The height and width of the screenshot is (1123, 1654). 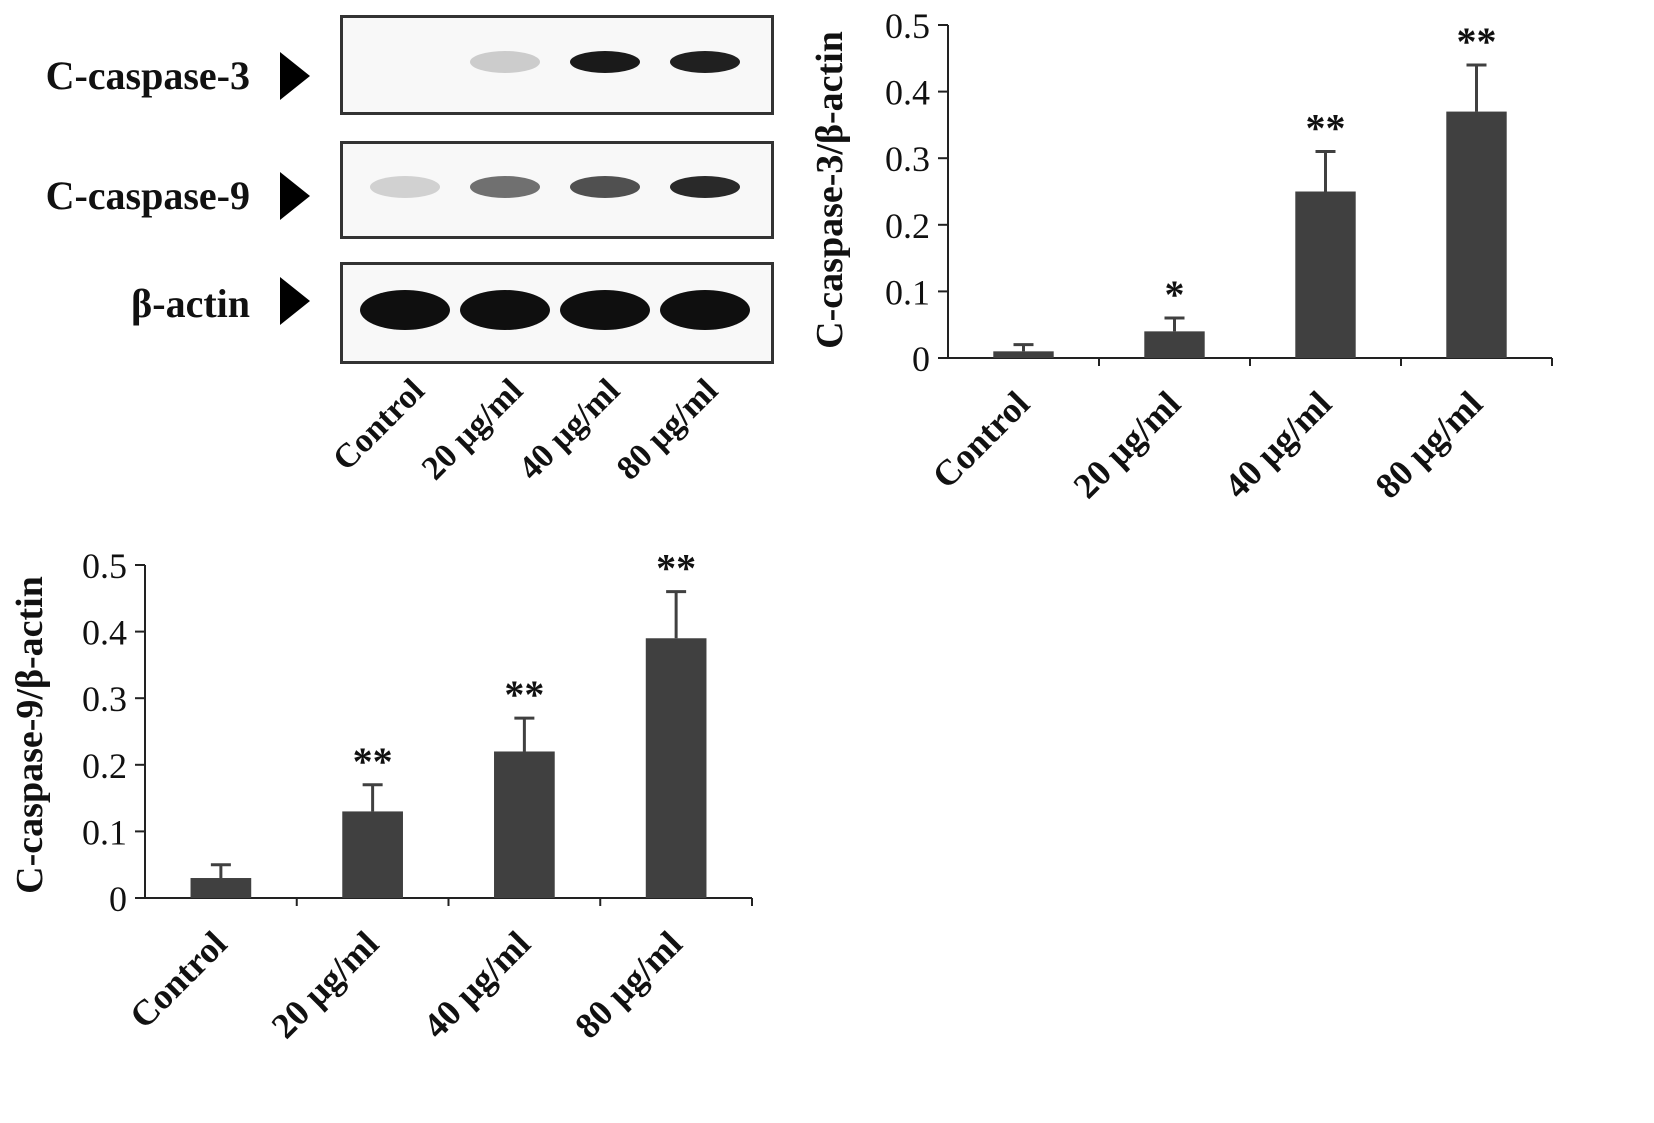 What do you see at coordinates (472, 430) in the screenshot?
I see `blot-lane-label: 20 μg/ml` at bounding box center [472, 430].